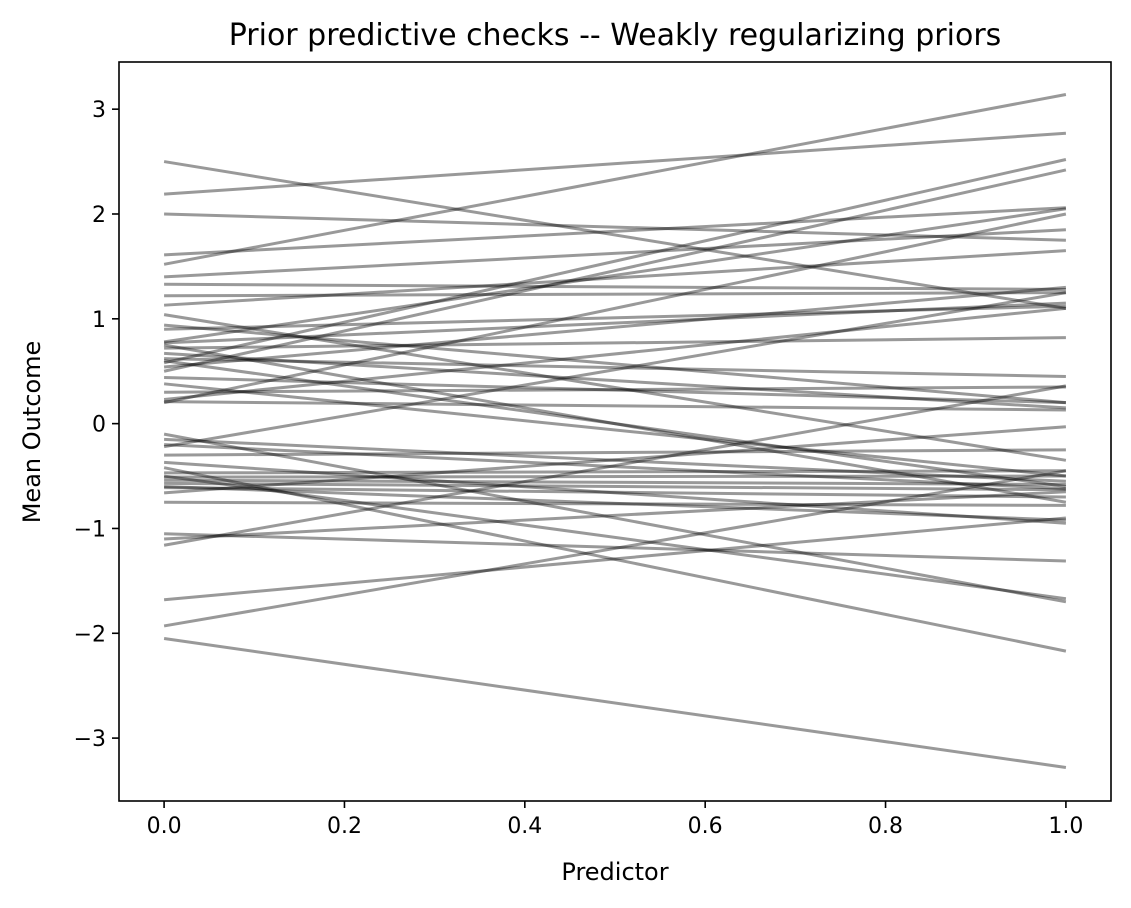  What do you see at coordinates (32, 432) in the screenshot?
I see `y-axis-label: Mean Outcome` at bounding box center [32, 432].